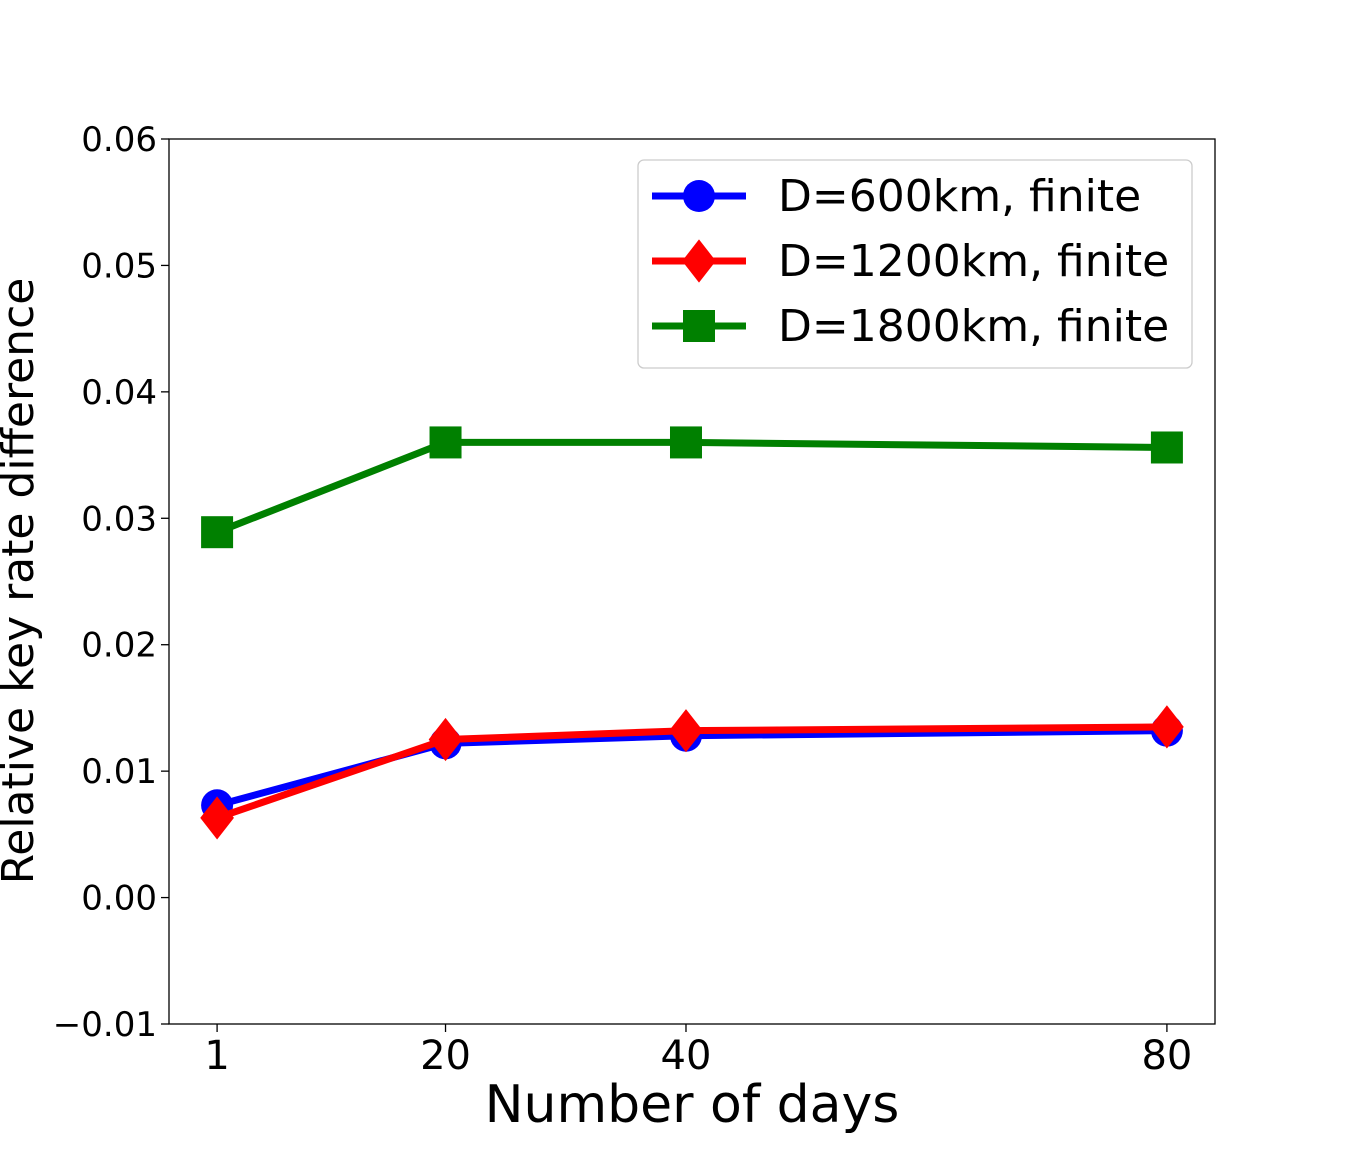 The image size is (1350, 1150). I want to click on legend-entry: D=1800km, finite, so click(910, 326).